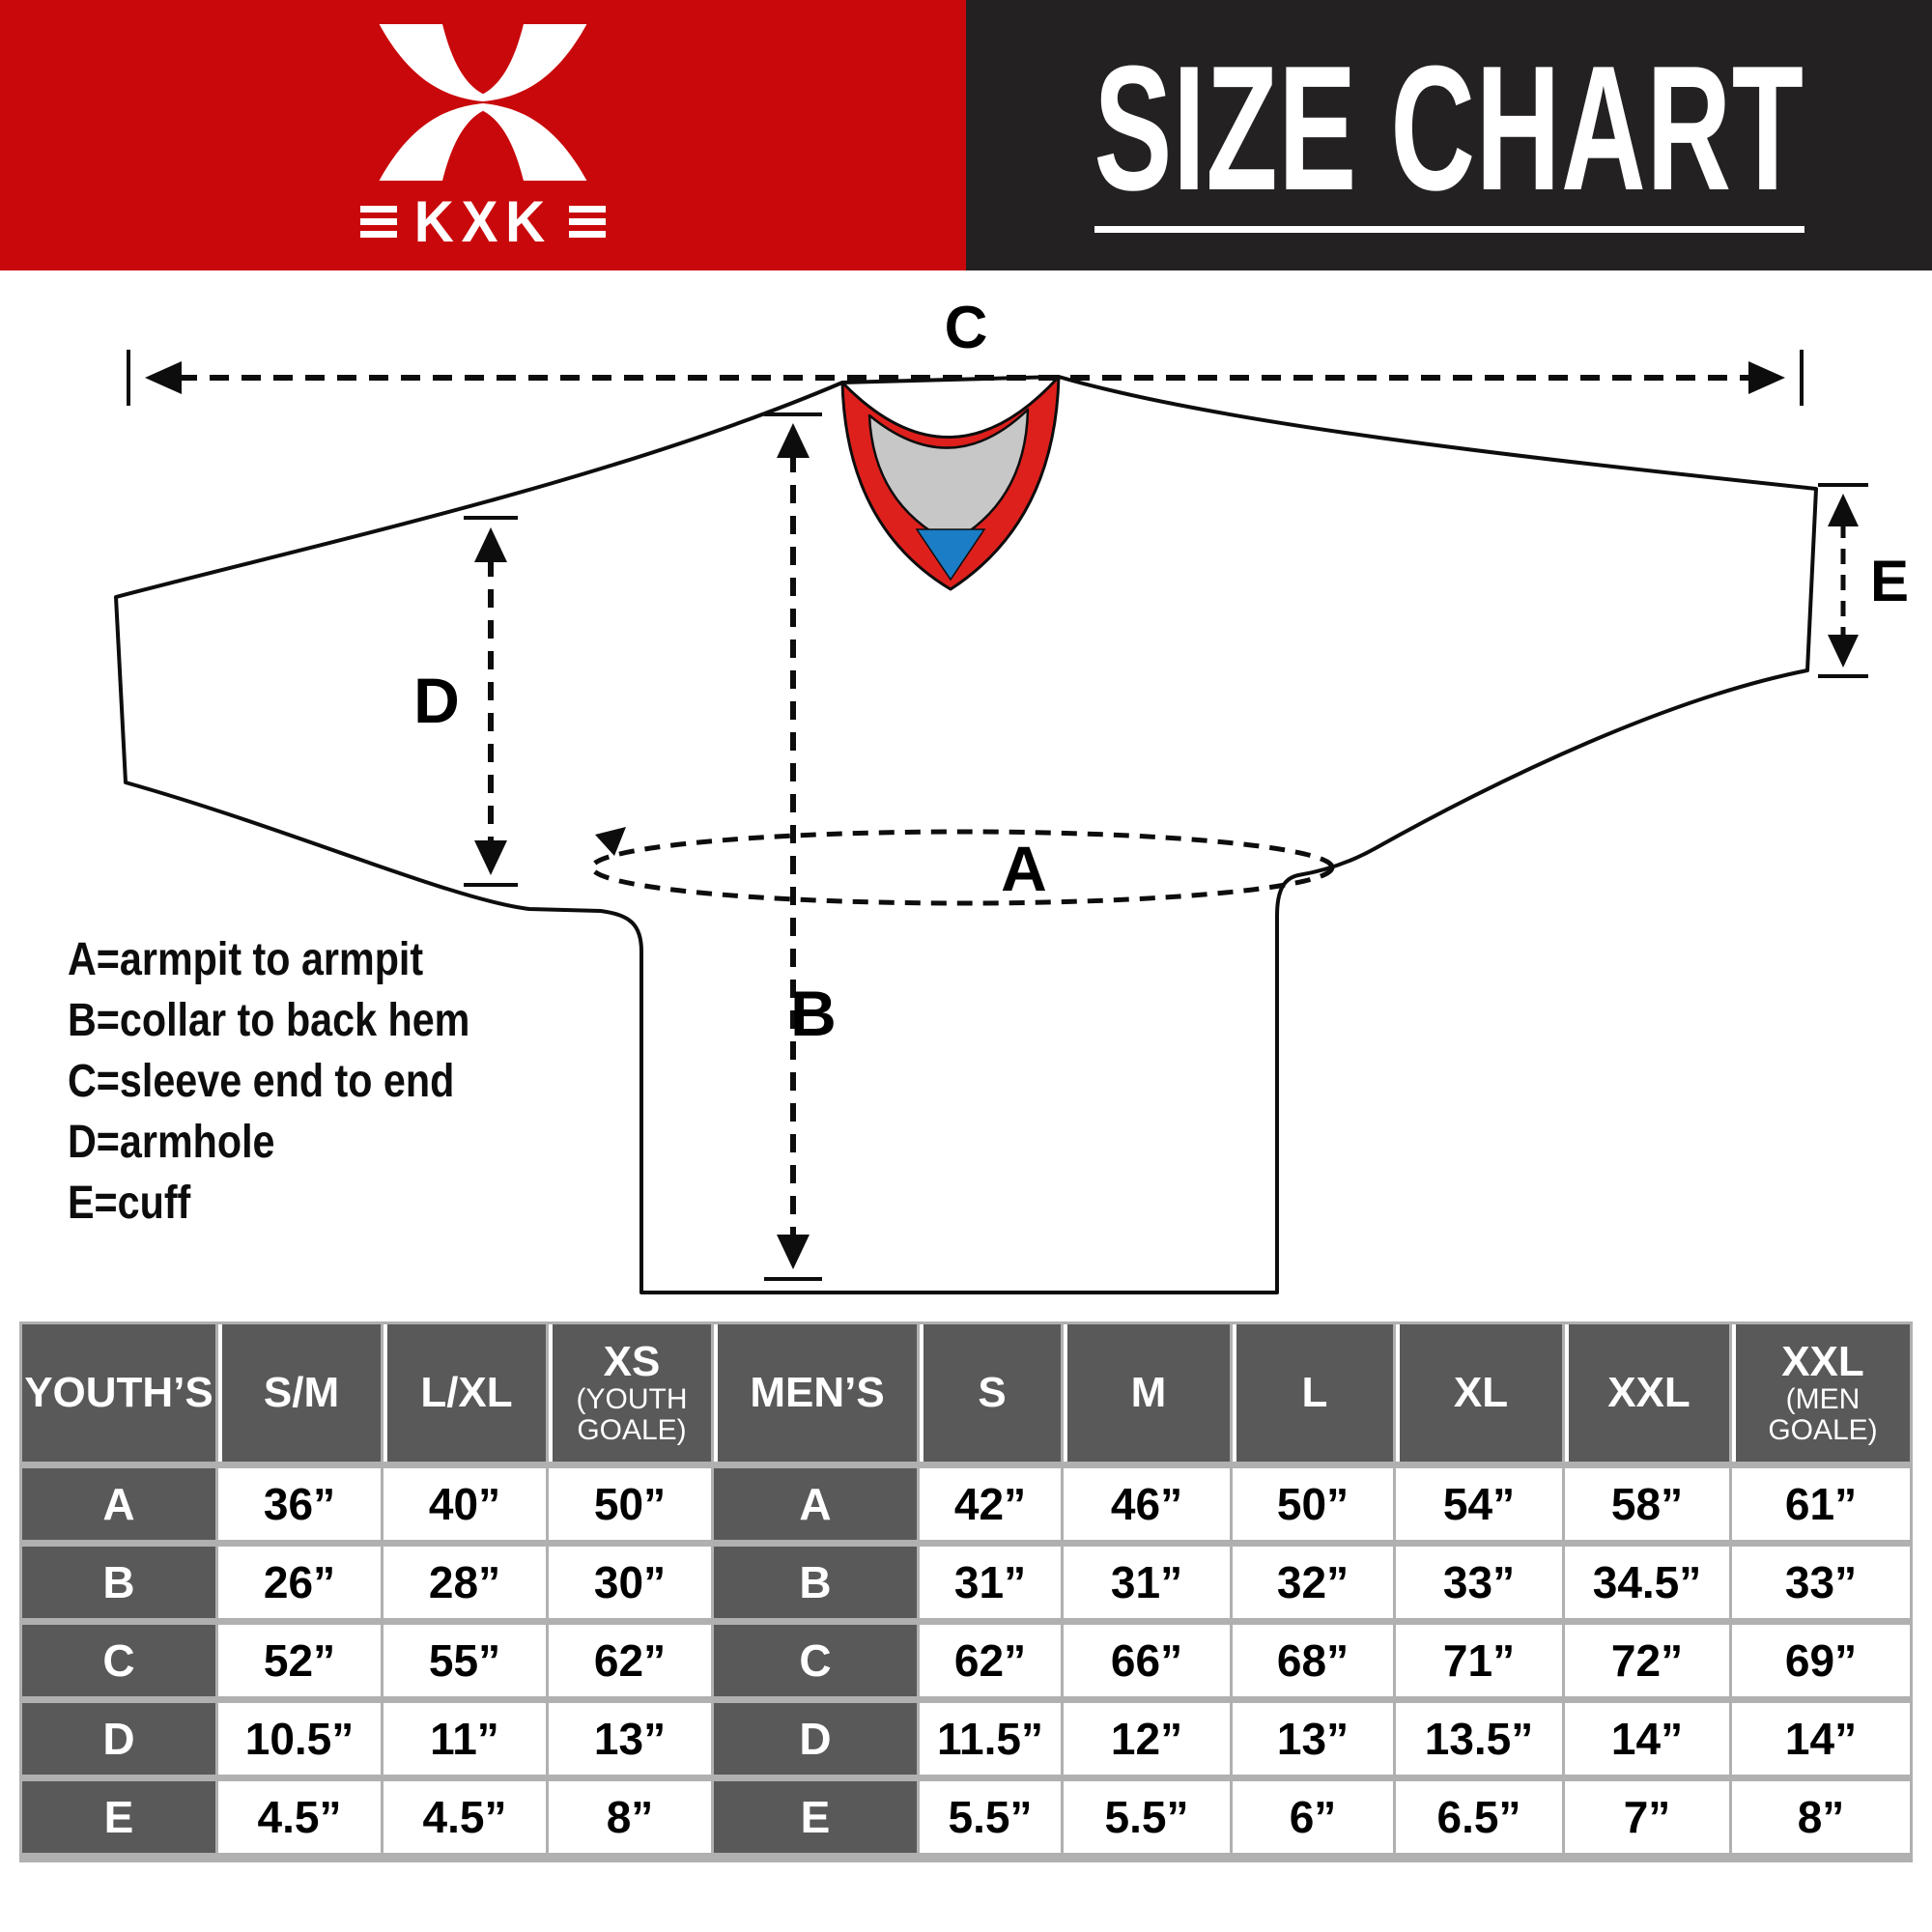  What do you see at coordinates (1647, 1660) in the screenshot?
I see `table-cell: 72”` at bounding box center [1647, 1660].